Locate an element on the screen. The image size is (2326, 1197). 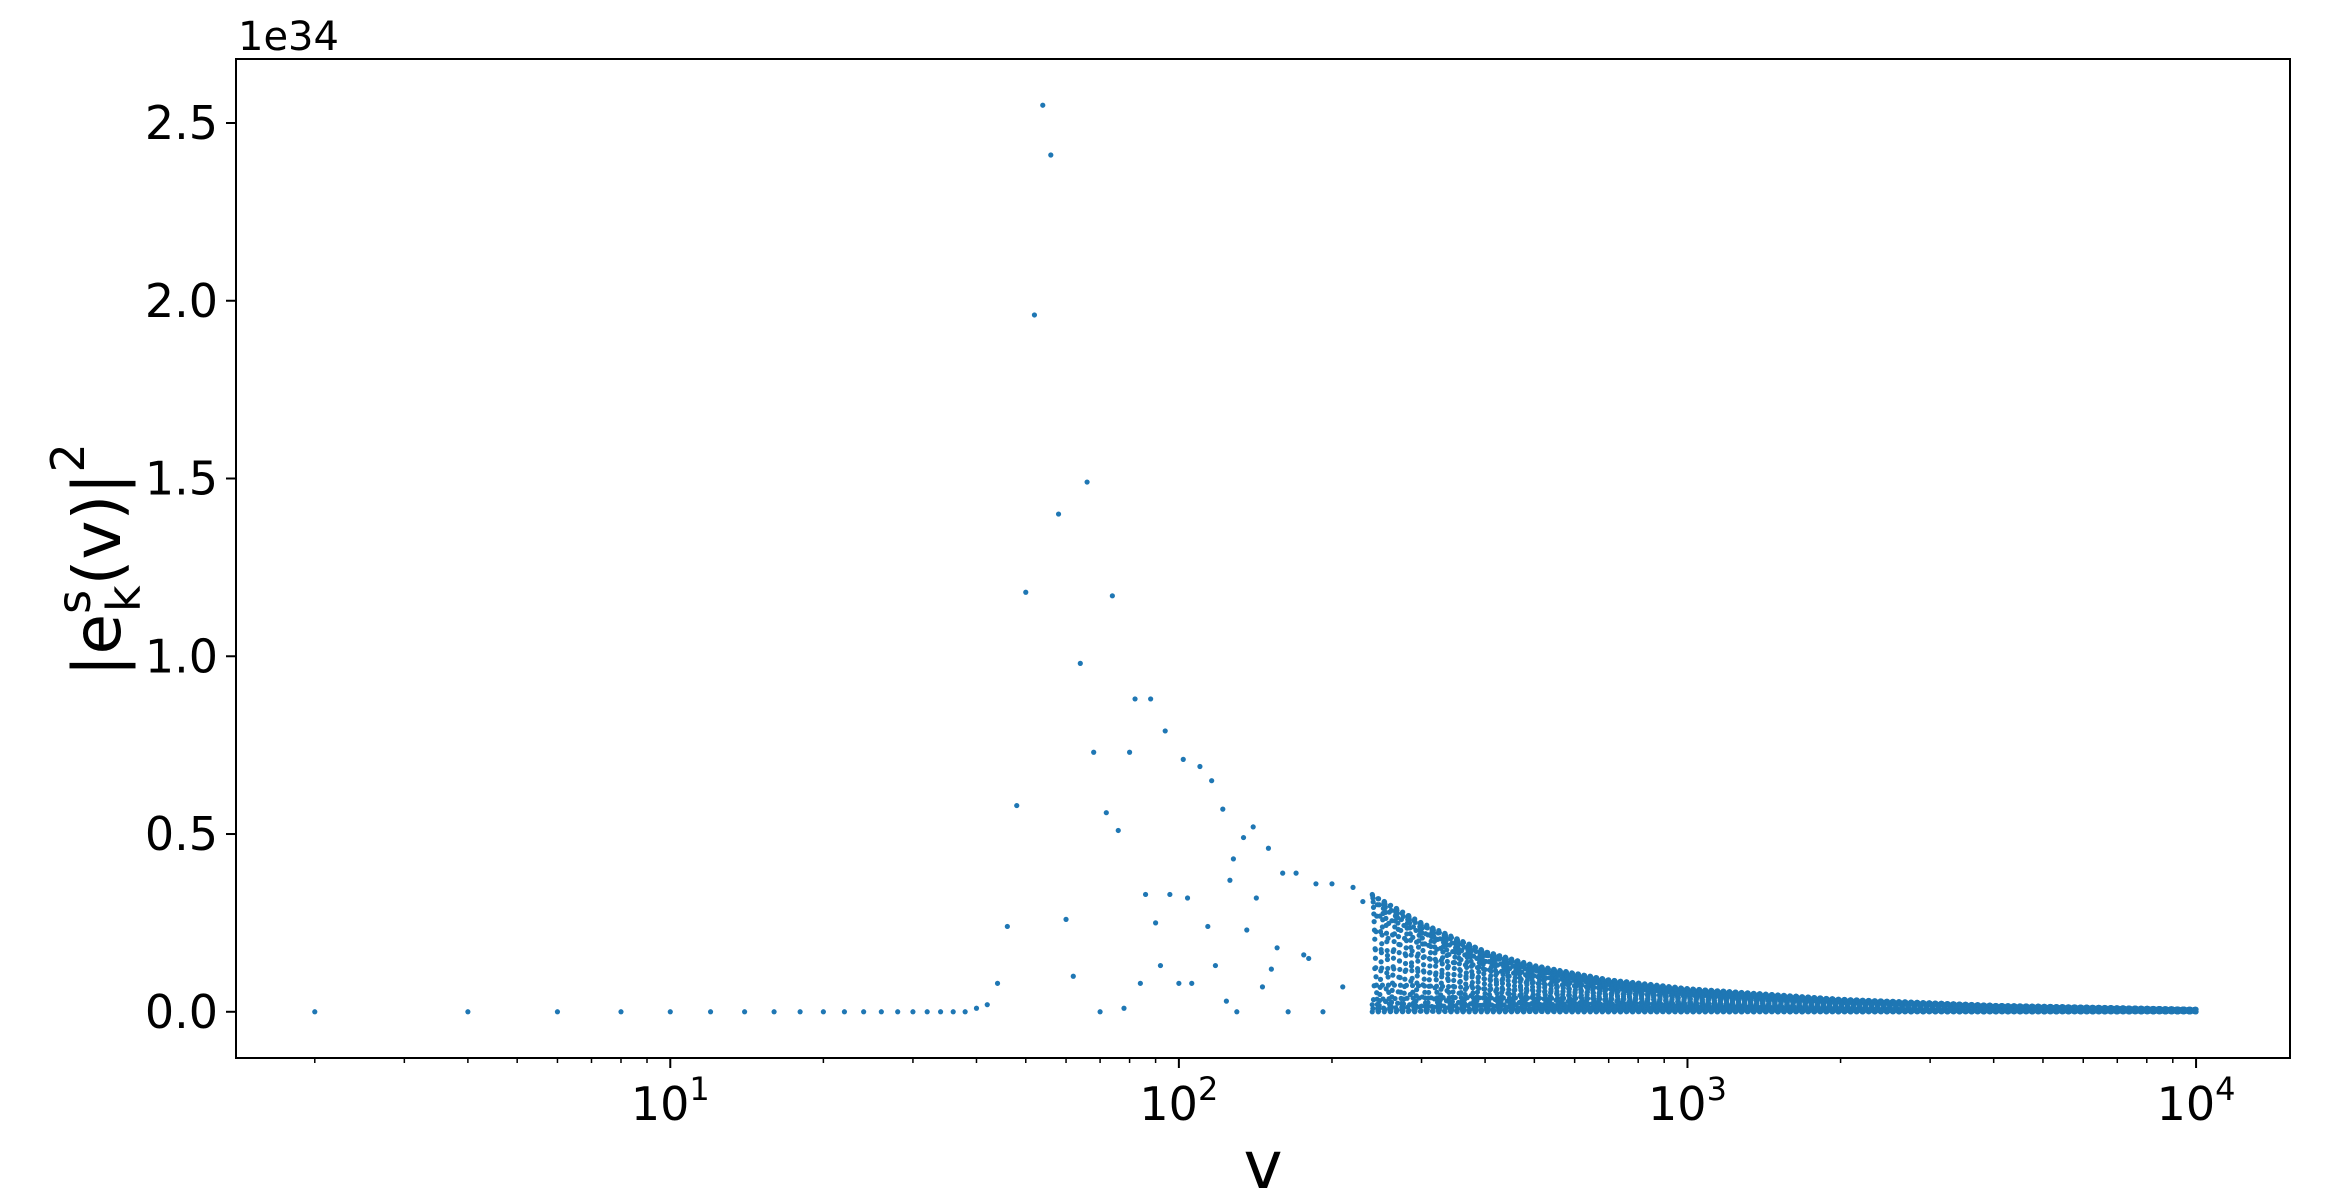
y-tick-label: 0.5 is located at coordinates (181, 834).